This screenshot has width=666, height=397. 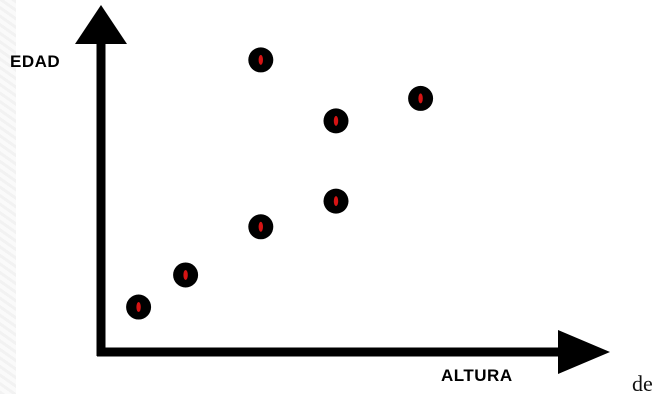 What do you see at coordinates (420, 98) in the screenshot?
I see `data-point-7-center` at bounding box center [420, 98].